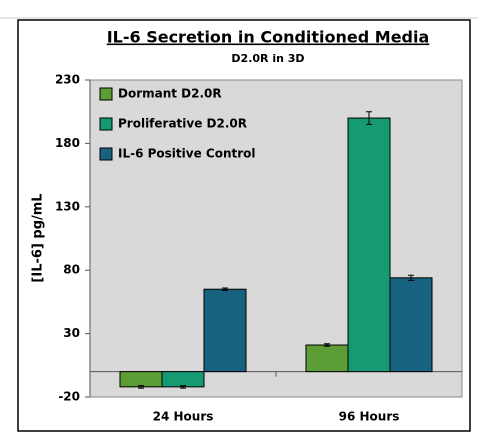 The width and height of the screenshot is (478, 432). I want to click on y-tick-label: -20, so click(69, 397).